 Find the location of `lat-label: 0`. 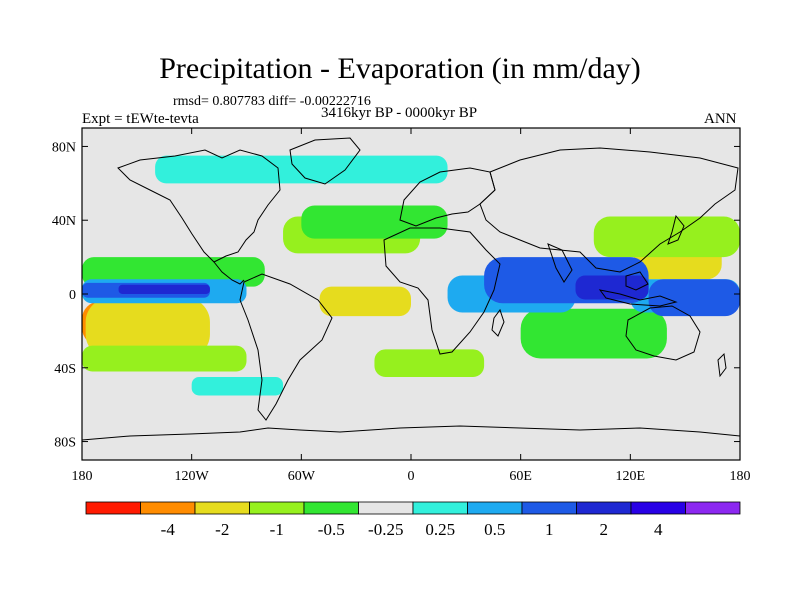

lat-label: 0 is located at coordinates (72, 295).